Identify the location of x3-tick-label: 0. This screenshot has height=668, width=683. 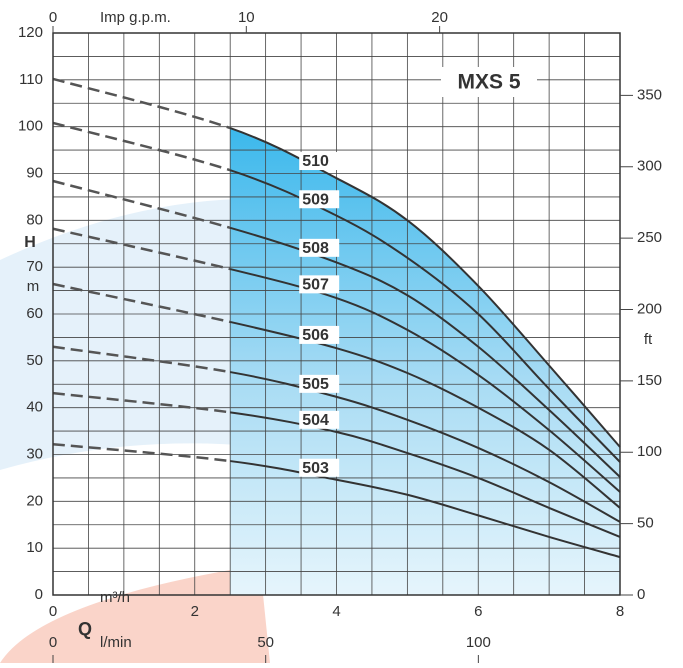
(53, 17).